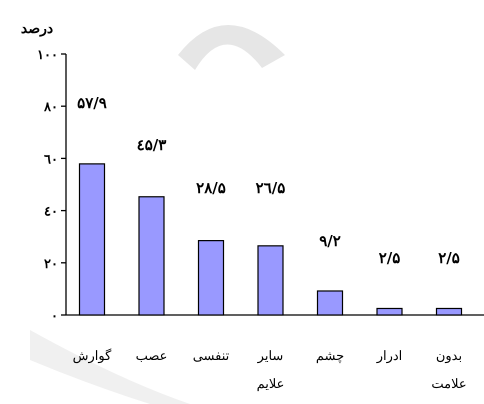 The image size is (484, 404). Describe the element at coordinates (47, 186) in the screenshot. I see `y-tick-labels: ۰ ۲۰ ٤۰ ٦۰ ۸۰ ۱۰۰` at that location.